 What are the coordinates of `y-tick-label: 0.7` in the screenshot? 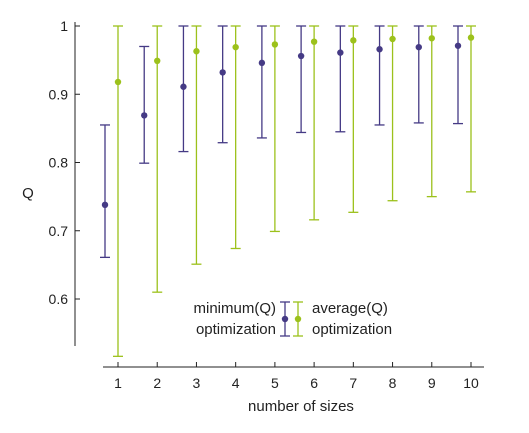 It's located at (59, 231).